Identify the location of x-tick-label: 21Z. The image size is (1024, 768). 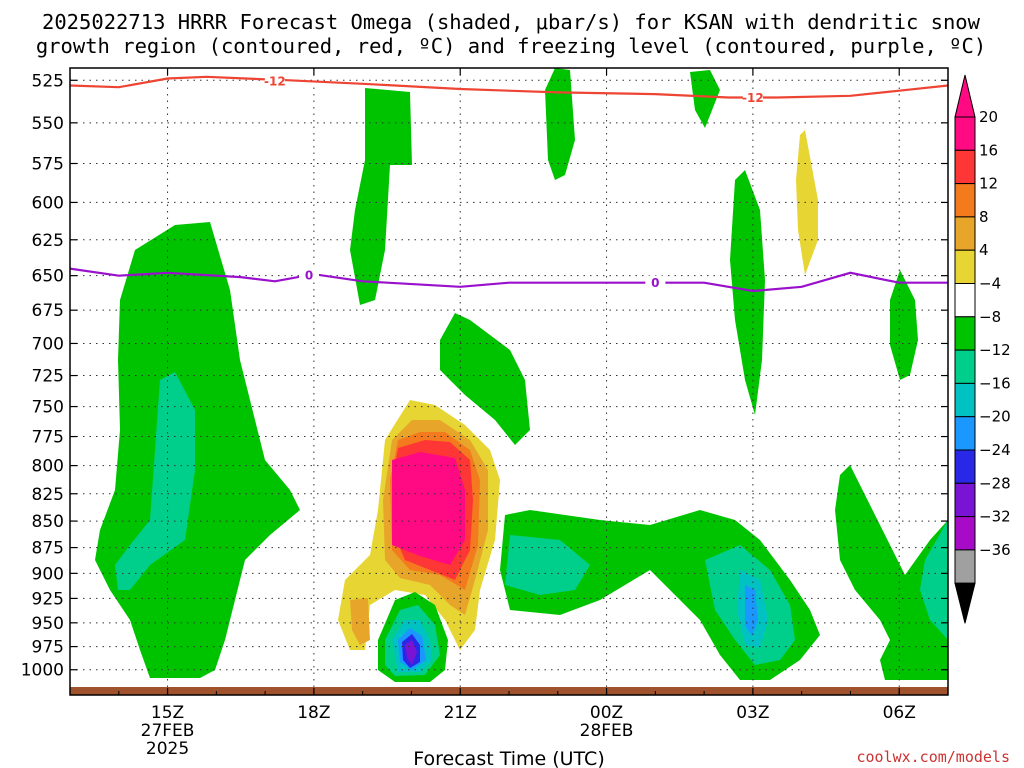
(460, 713).